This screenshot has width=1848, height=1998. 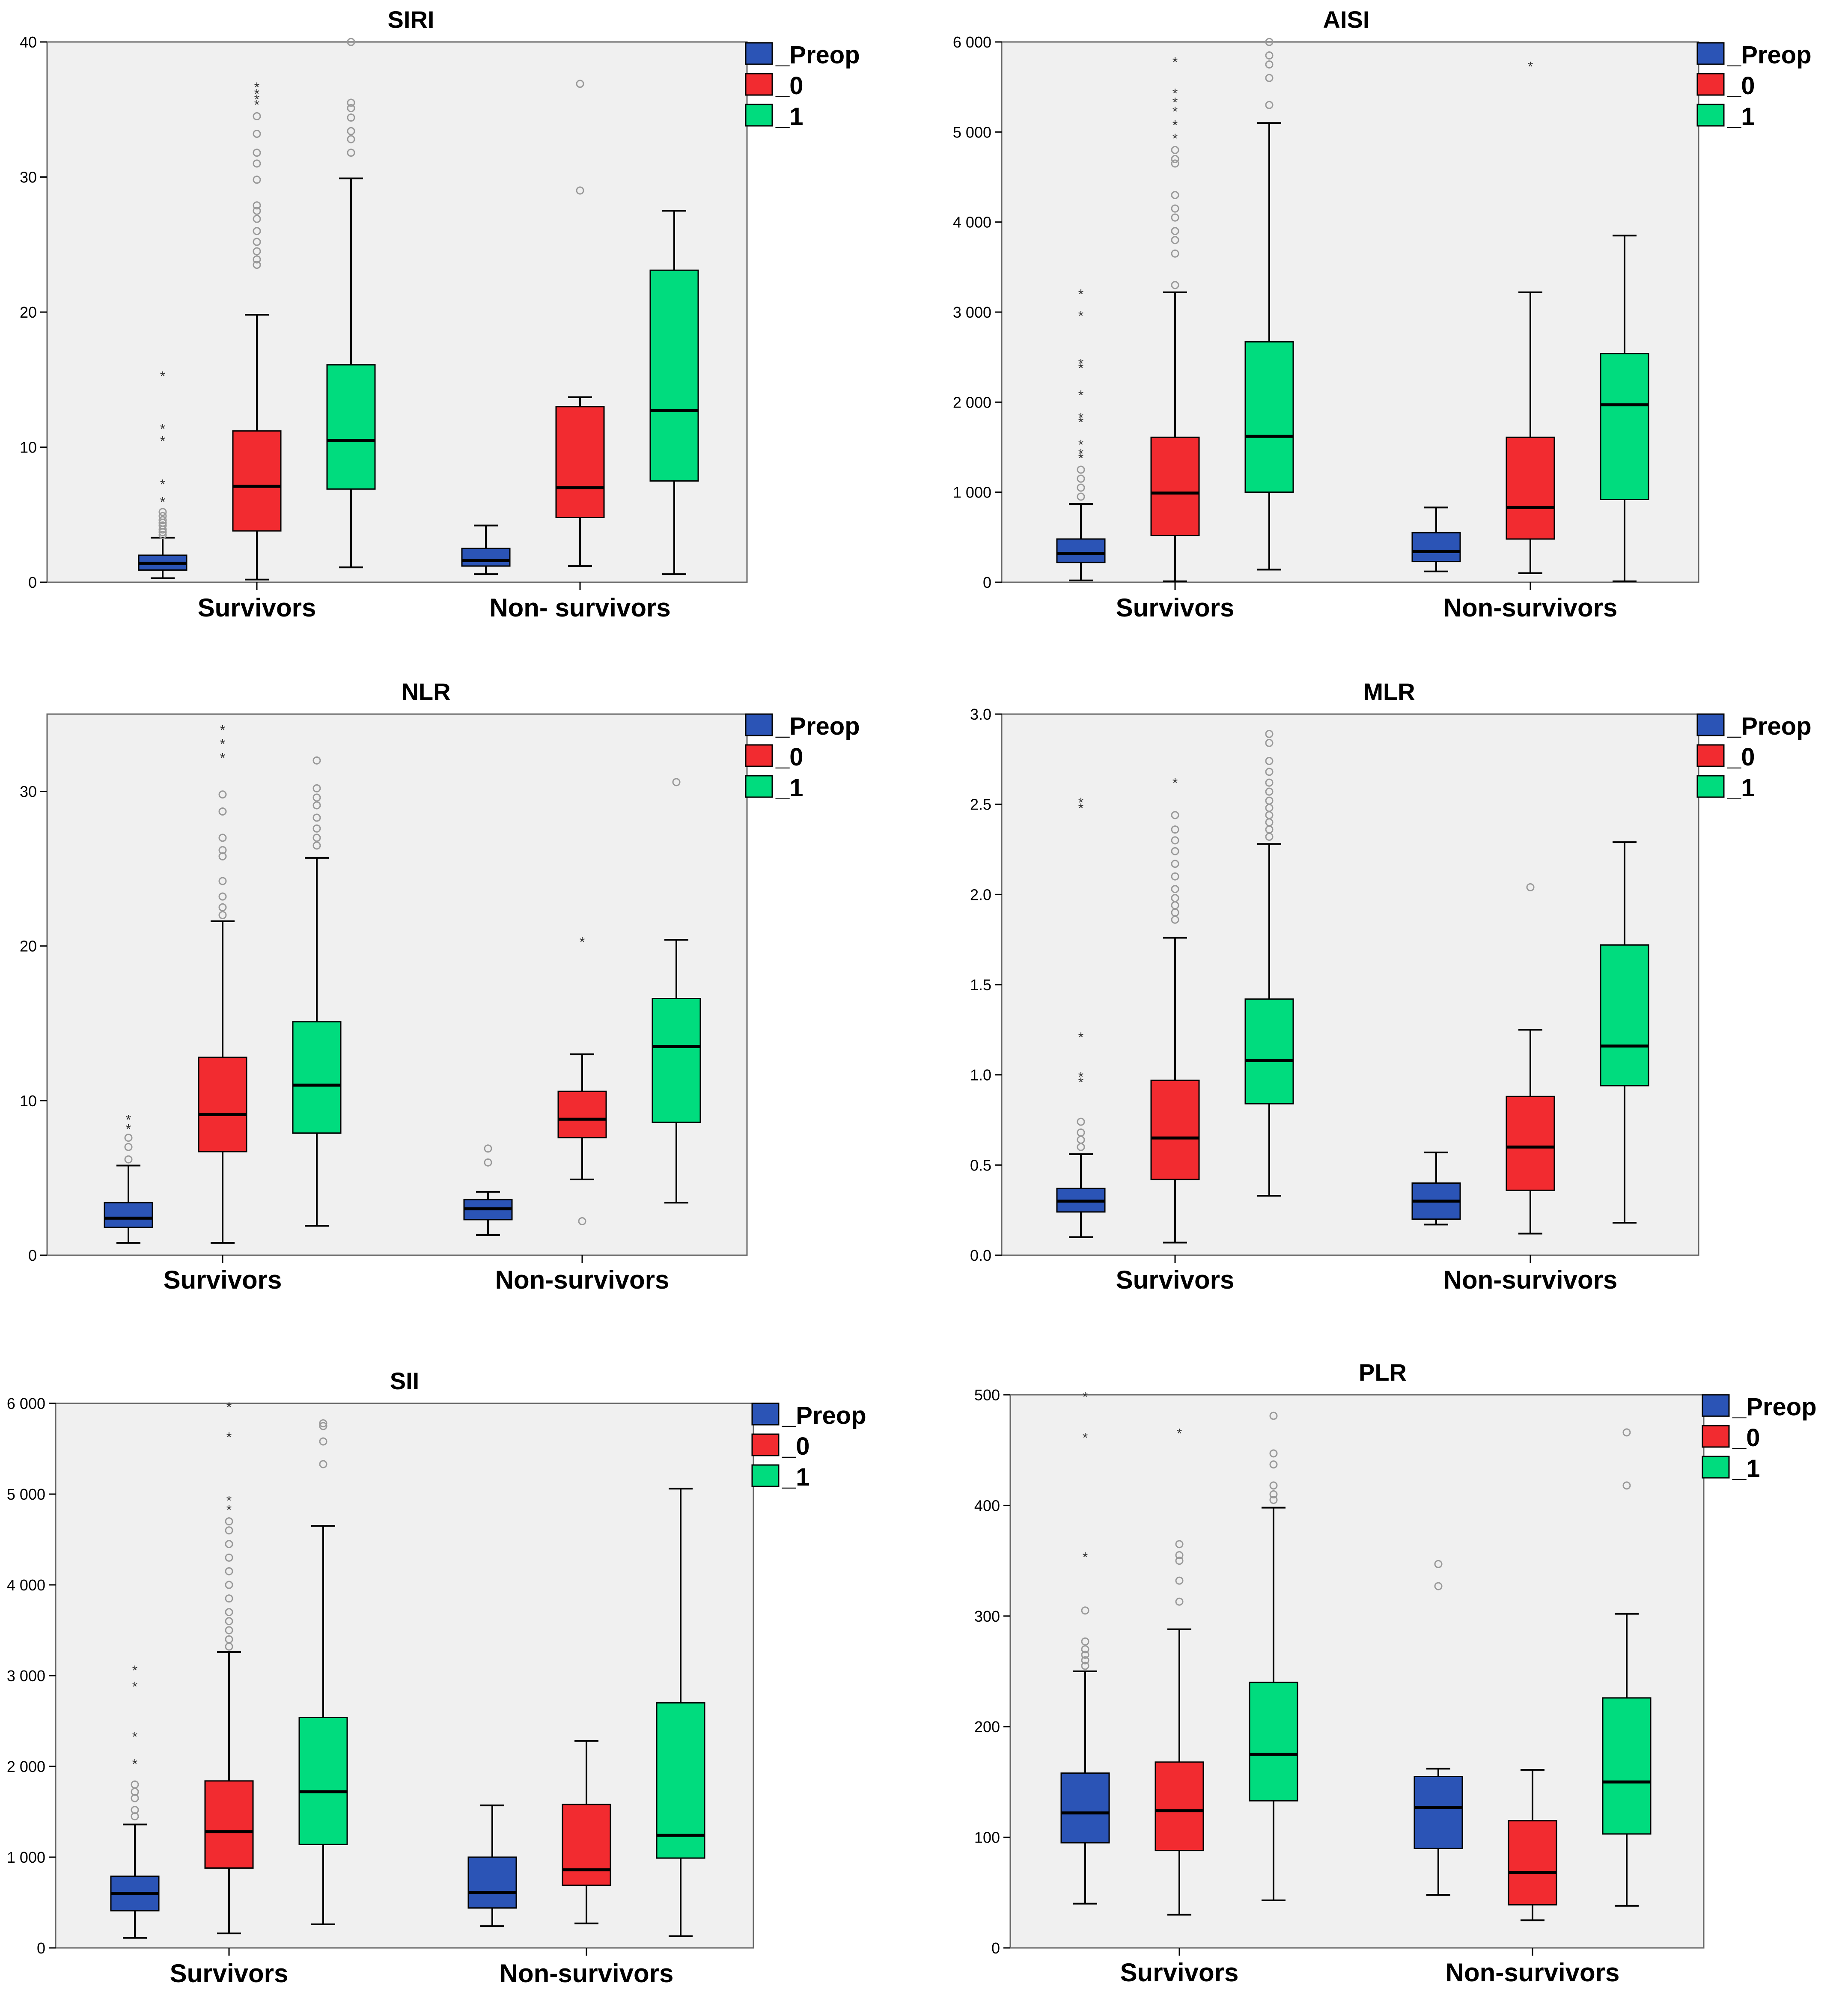 I want to click on box-preop-0: *****, so click(x=1081, y=1016).